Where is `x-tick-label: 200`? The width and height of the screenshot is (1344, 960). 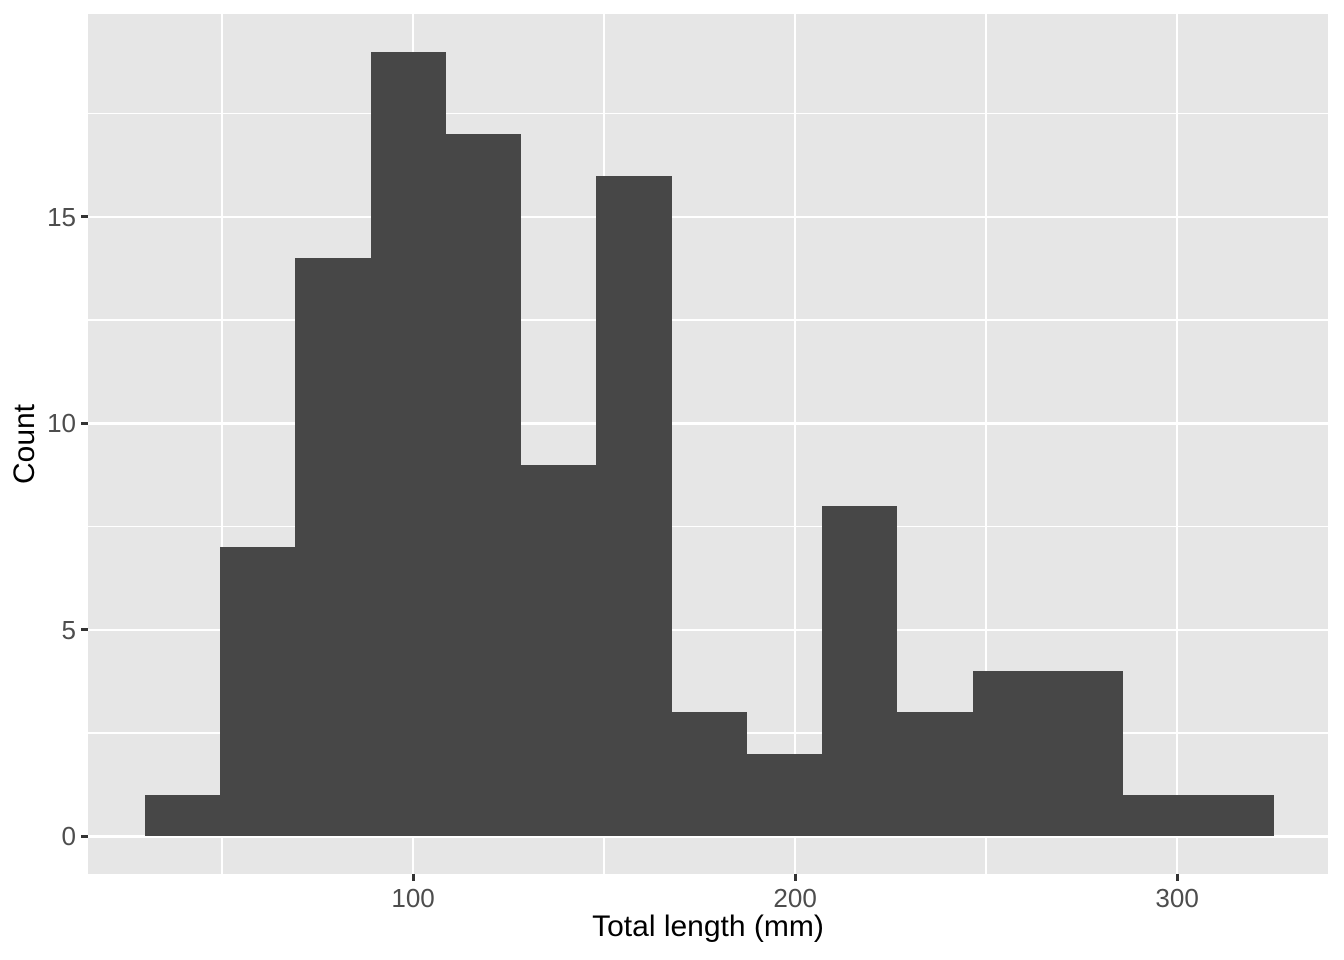
x-tick-label: 200 is located at coordinates (795, 898).